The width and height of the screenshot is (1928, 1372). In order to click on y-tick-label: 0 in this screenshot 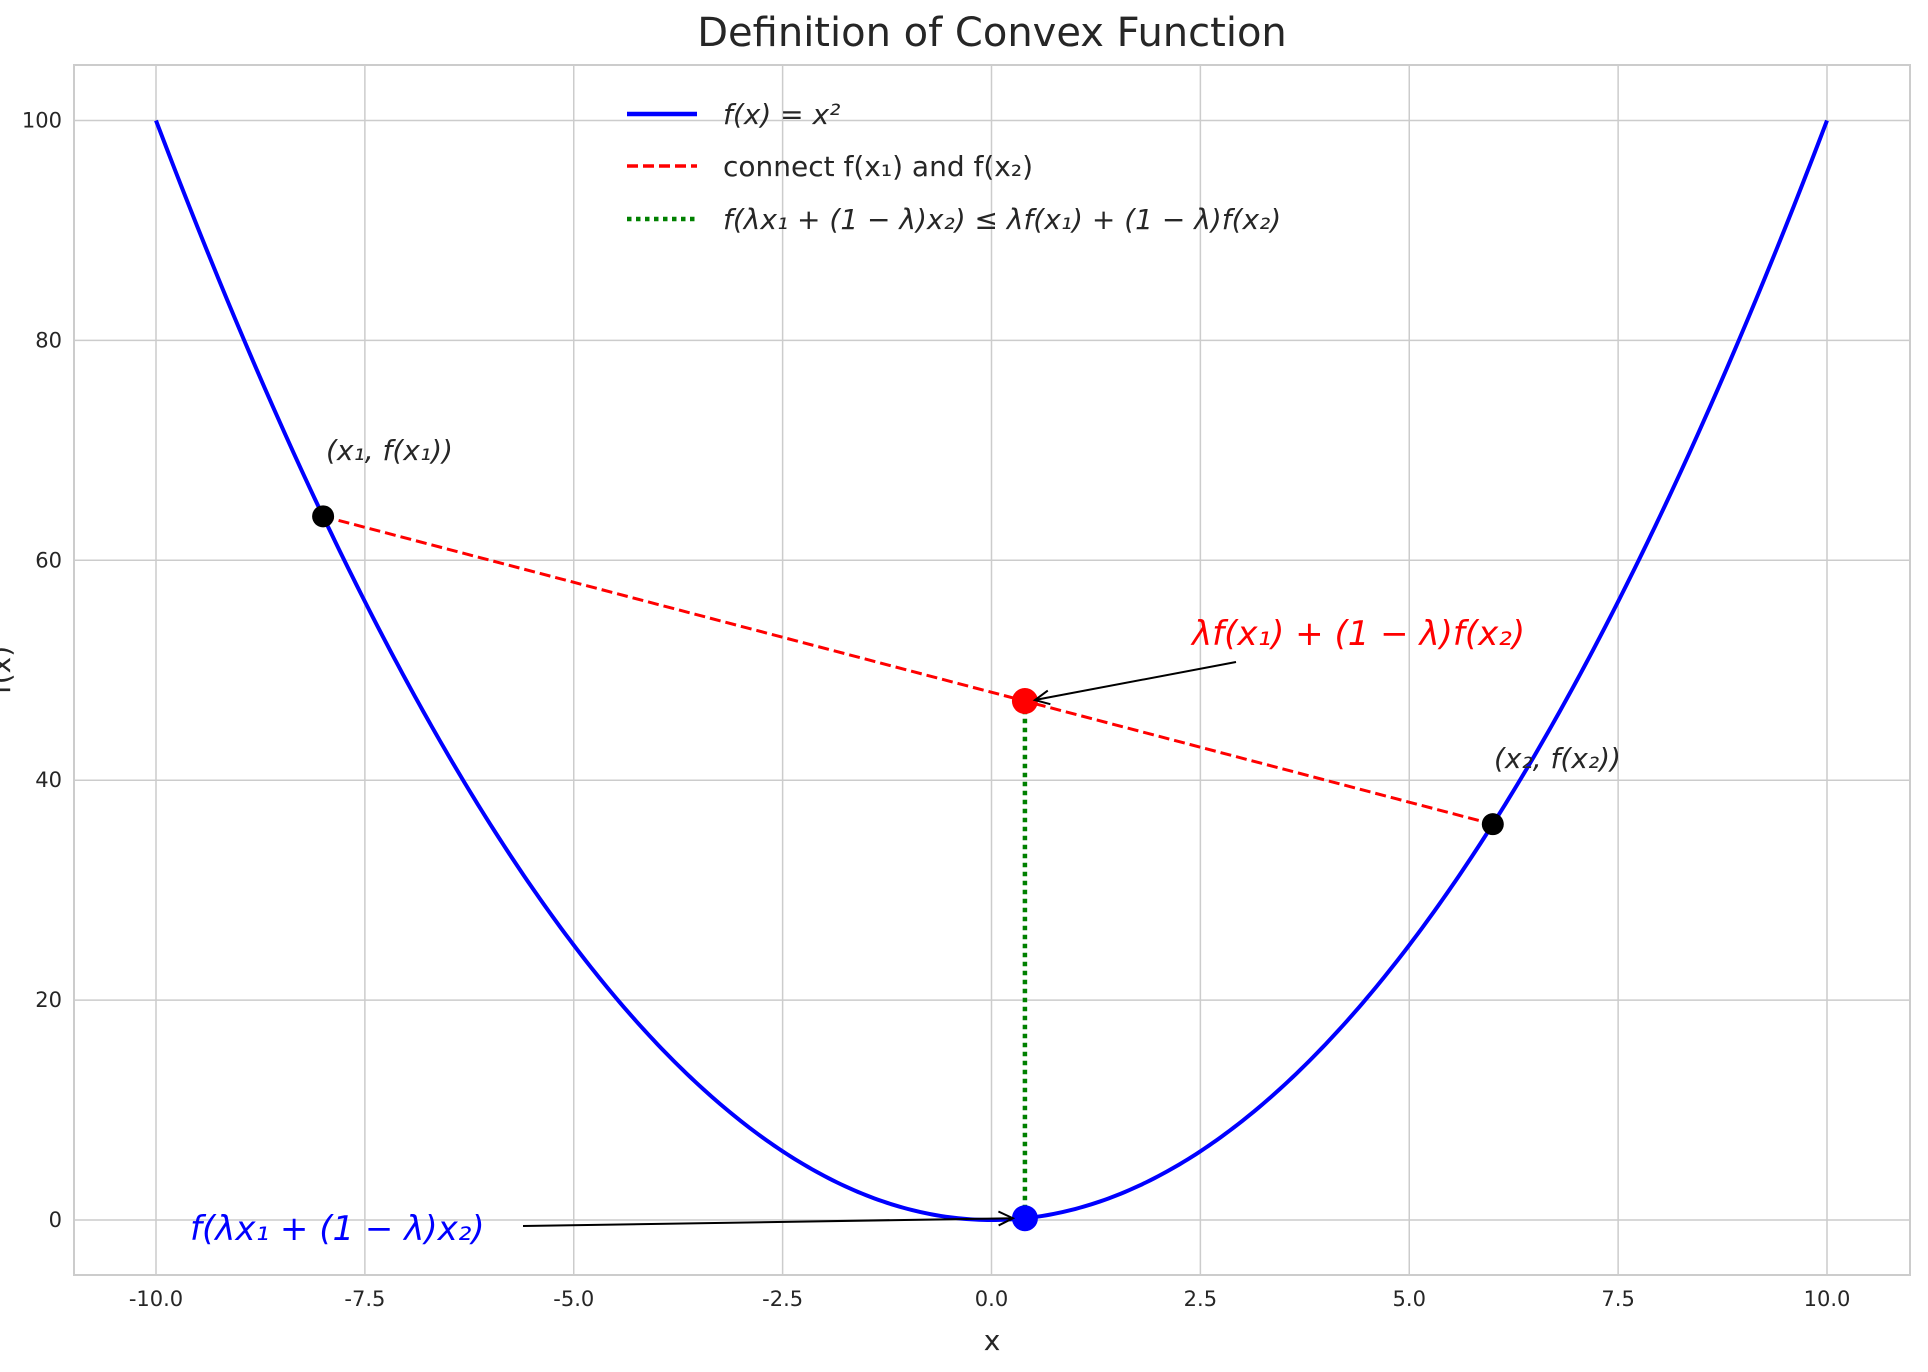, I will do `click(55, 1220)`.